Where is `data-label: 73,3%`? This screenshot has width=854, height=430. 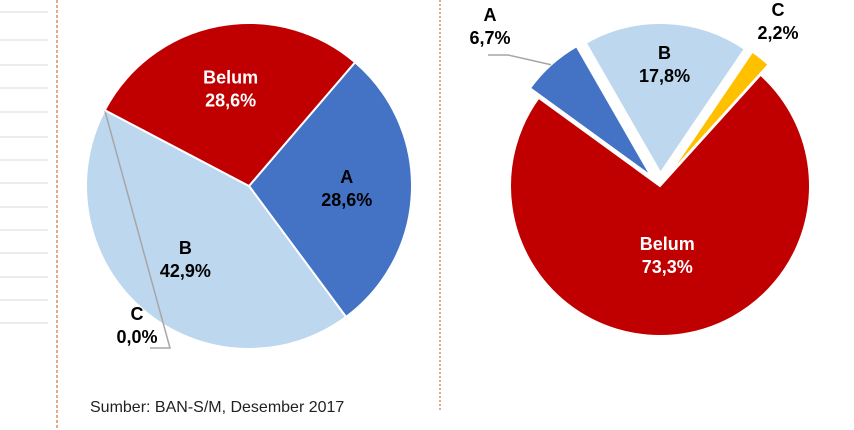 data-label: 73,3% is located at coordinates (667, 267).